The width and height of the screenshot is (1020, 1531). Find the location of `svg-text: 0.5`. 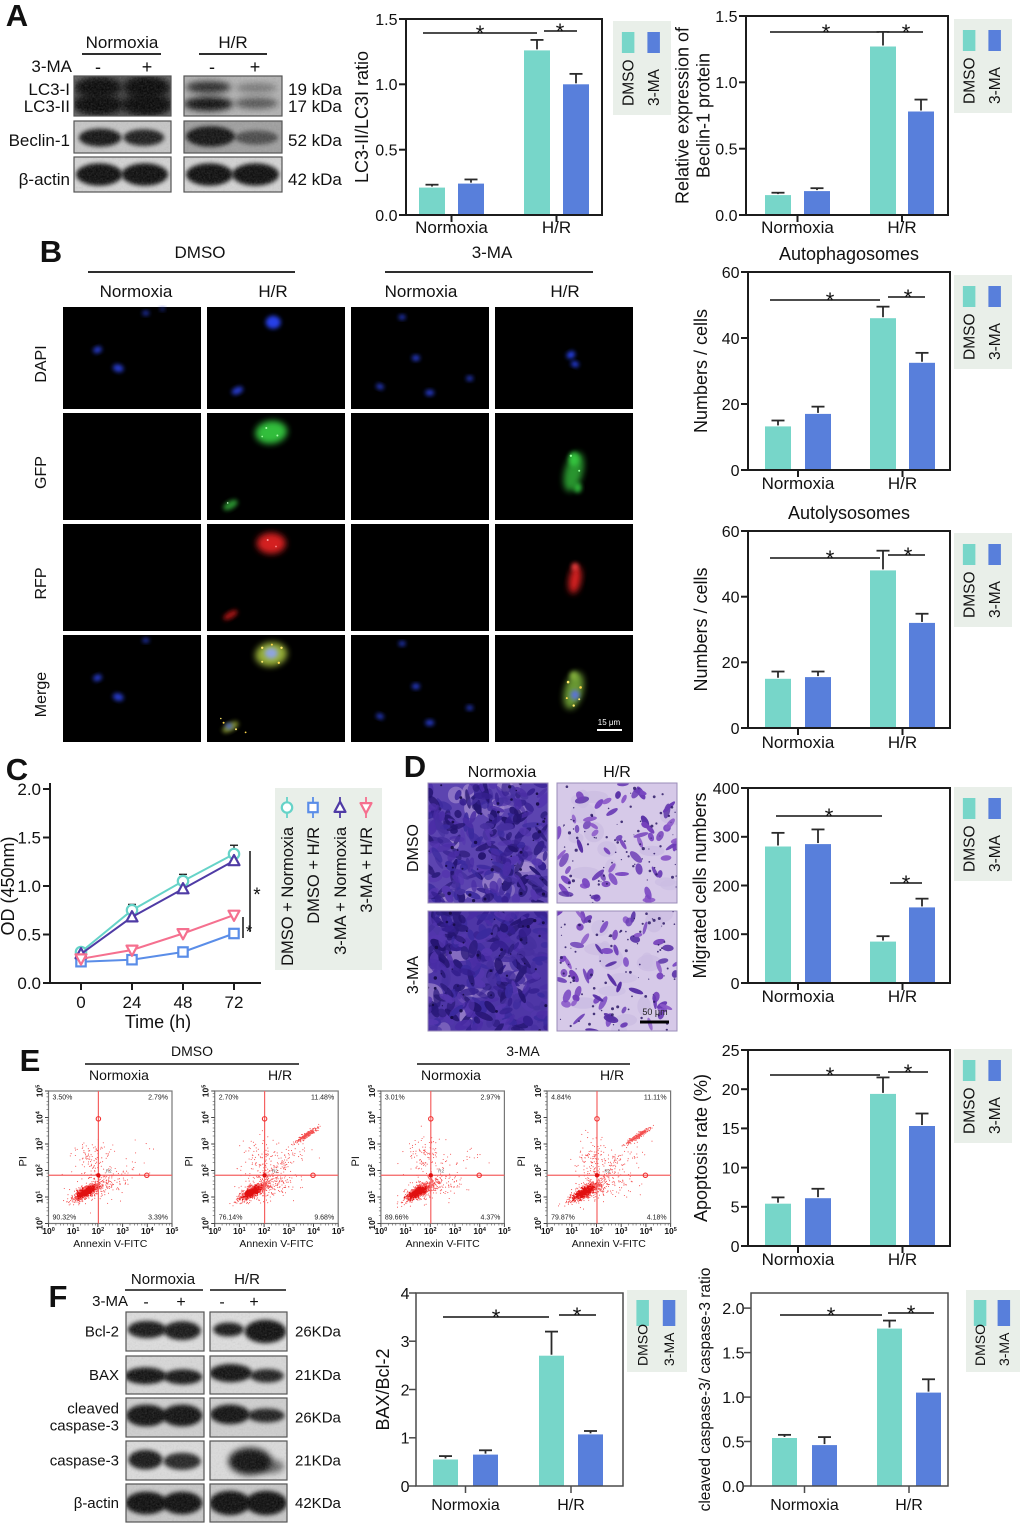

svg-text: 0.5 is located at coordinates (386, 150).